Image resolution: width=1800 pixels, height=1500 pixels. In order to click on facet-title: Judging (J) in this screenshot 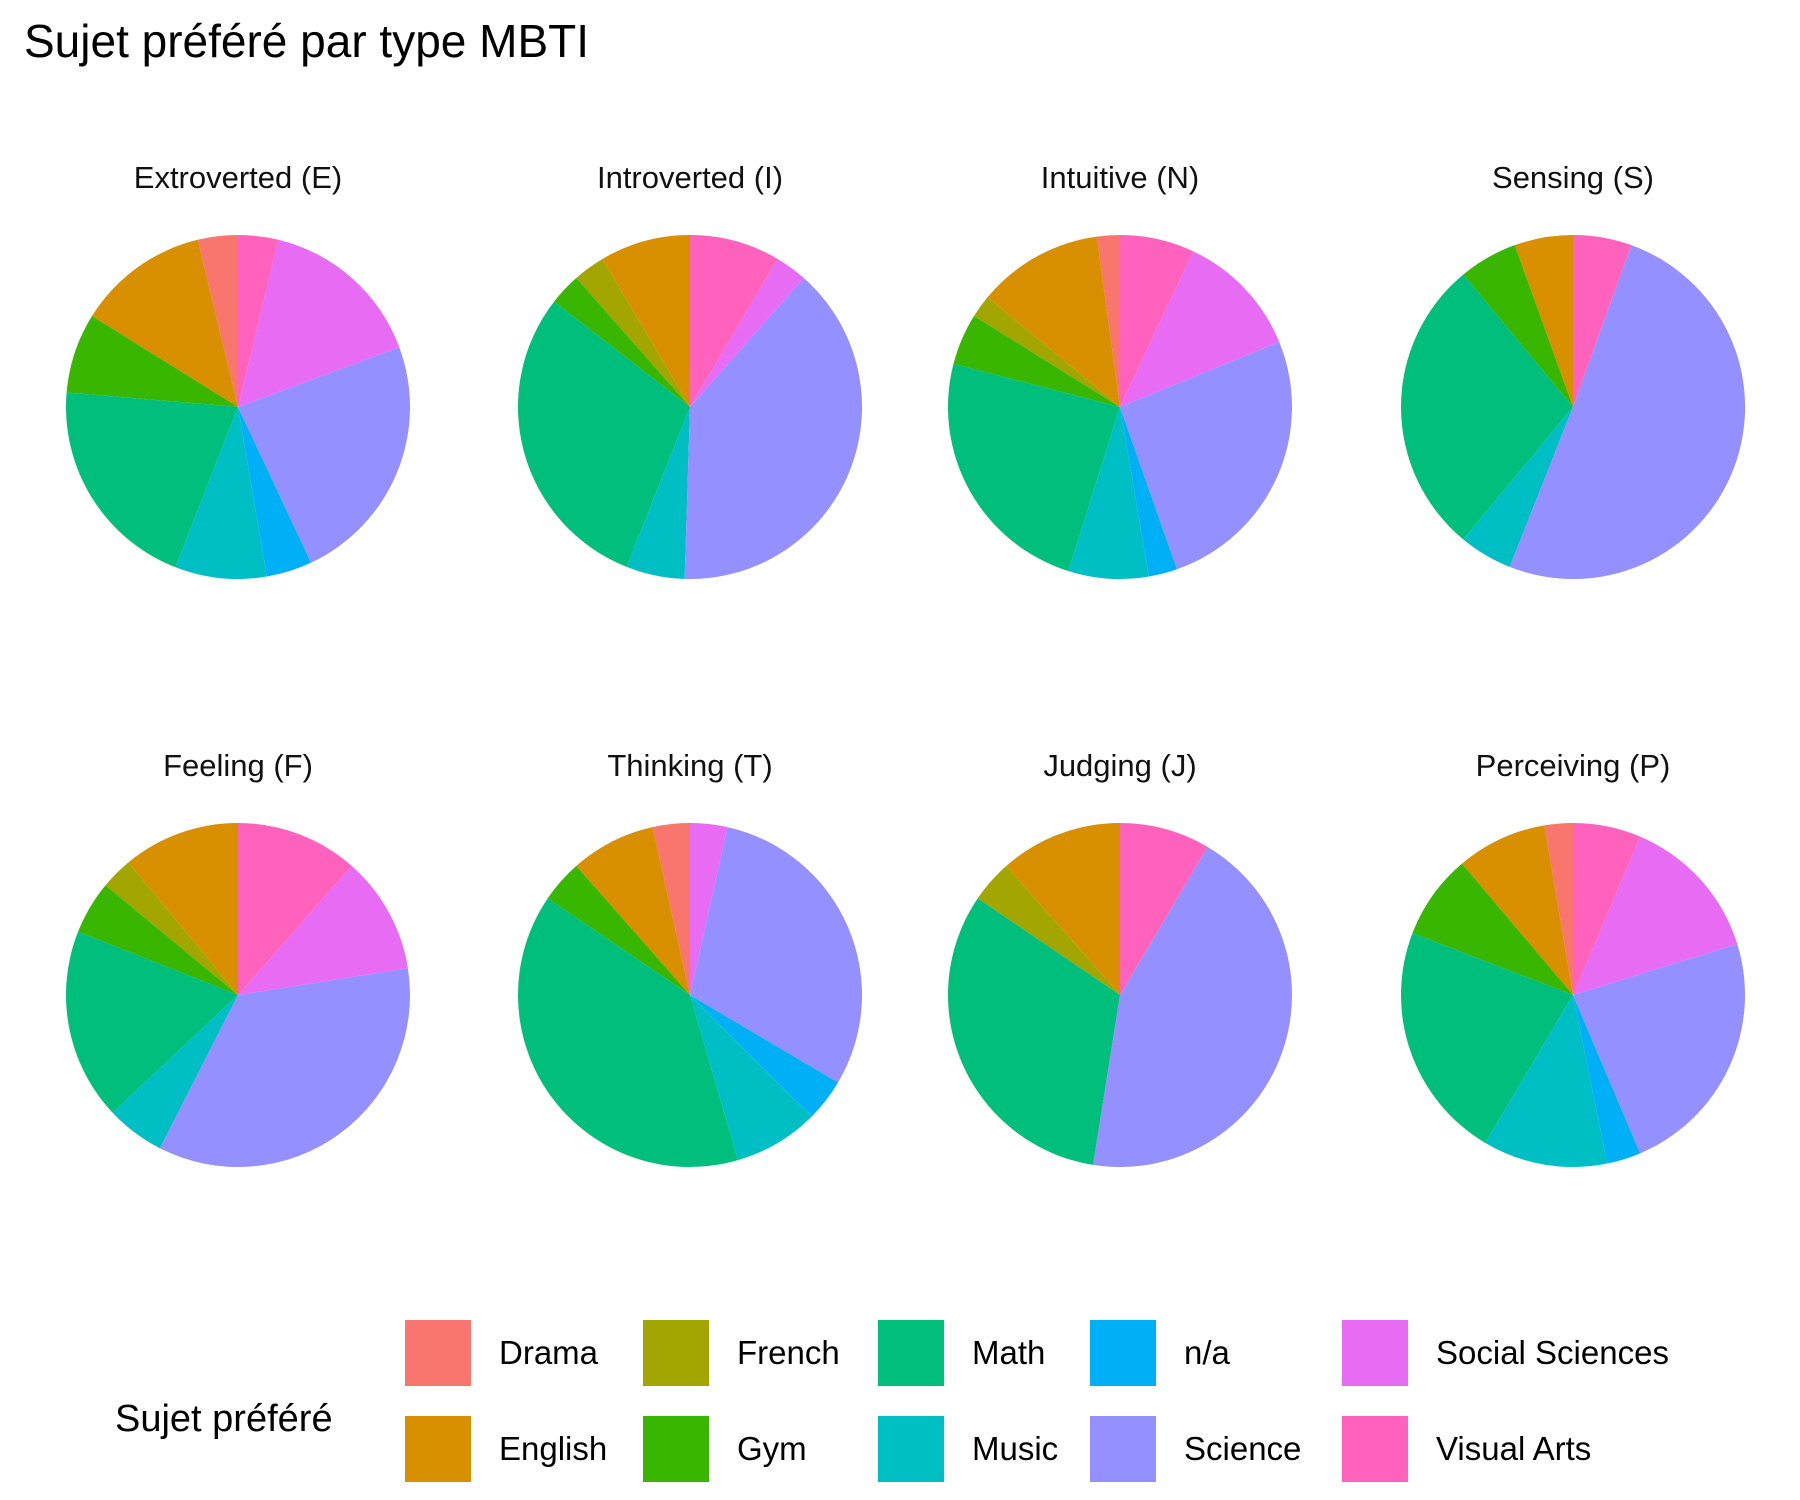, I will do `click(1119, 765)`.